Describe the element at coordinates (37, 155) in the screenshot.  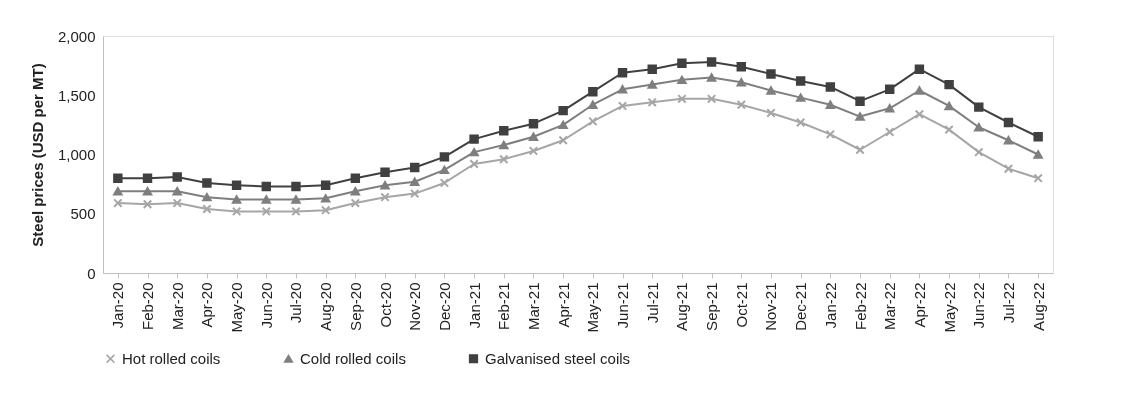
I see `y-axis-title: Steel prices (USD per MT)` at that location.